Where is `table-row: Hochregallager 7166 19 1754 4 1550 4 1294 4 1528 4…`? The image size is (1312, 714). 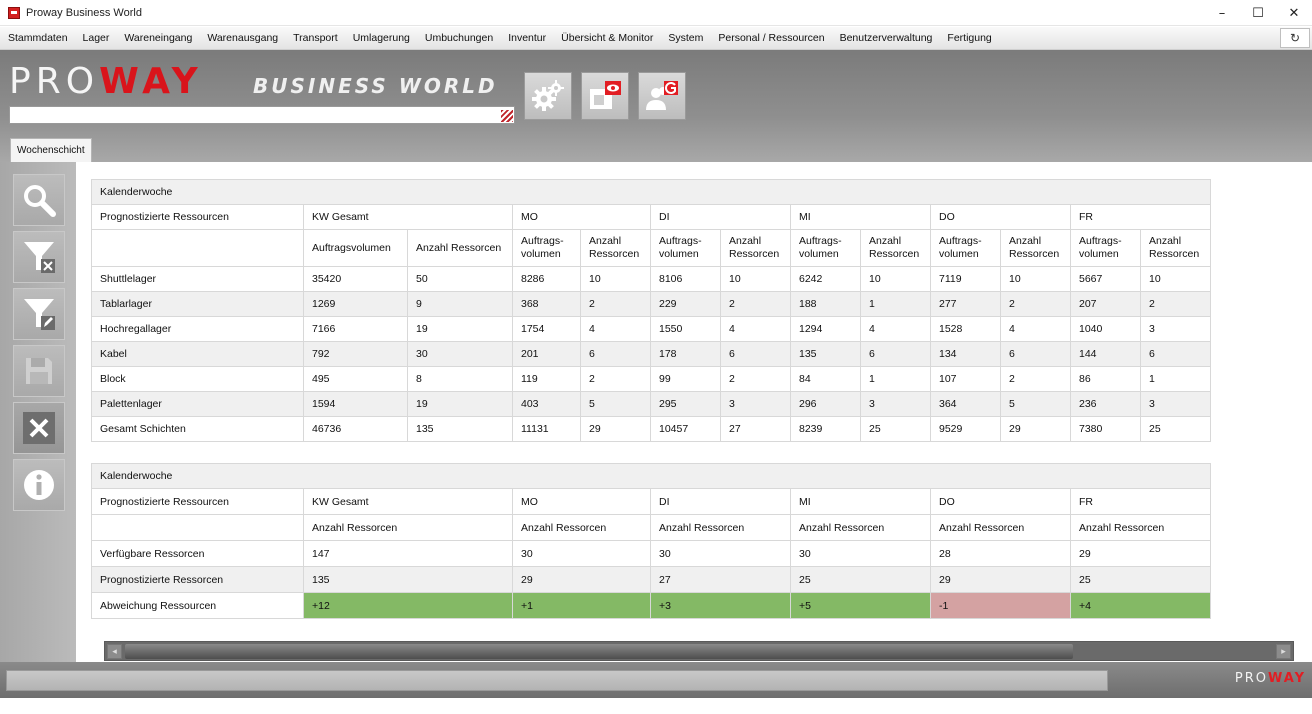
table-row: Hochregallager 7166 19 1754 4 1550 4 1294 4 1528 4… is located at coordinates (651, 329).